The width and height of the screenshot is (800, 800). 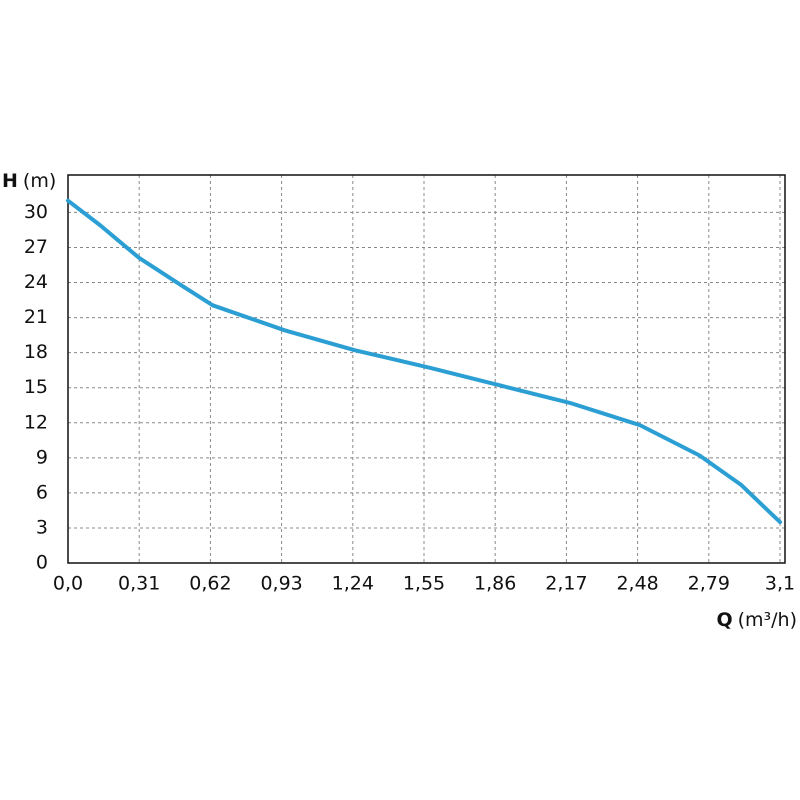 I want to click on y-axis-label: H (m), so click(x=29, y=181).